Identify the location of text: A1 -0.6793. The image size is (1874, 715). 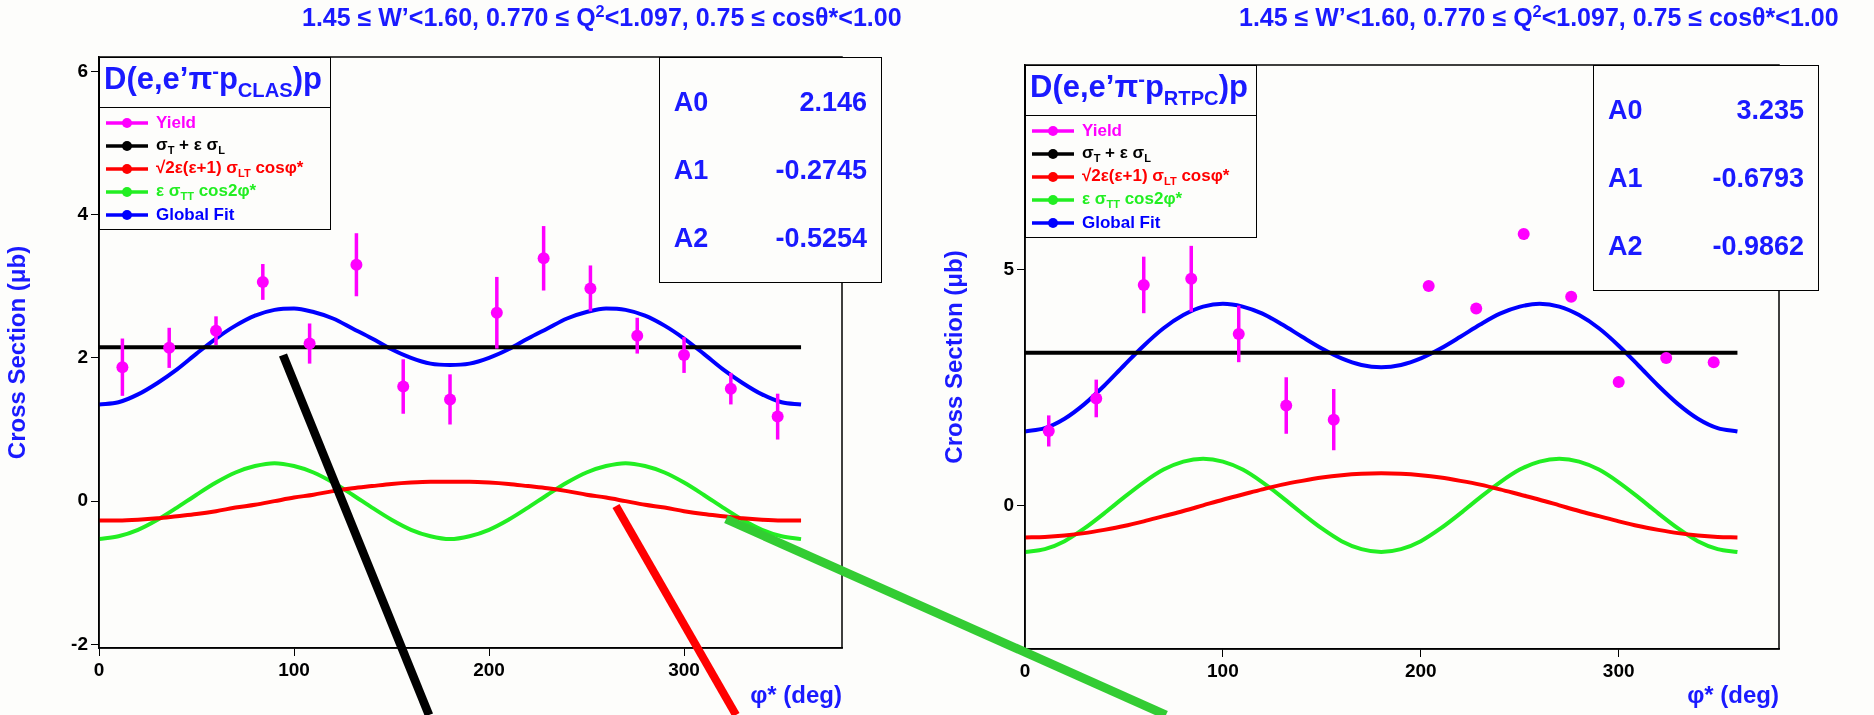
(1705, 177).